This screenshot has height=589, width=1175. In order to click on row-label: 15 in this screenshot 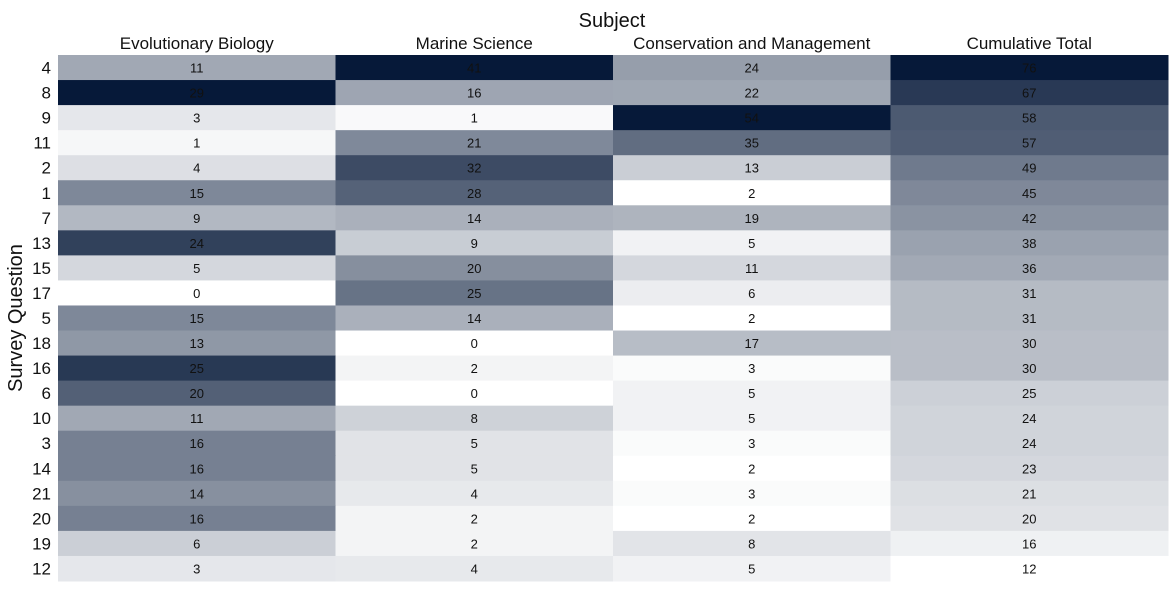, I will do `click(41, 268)`.